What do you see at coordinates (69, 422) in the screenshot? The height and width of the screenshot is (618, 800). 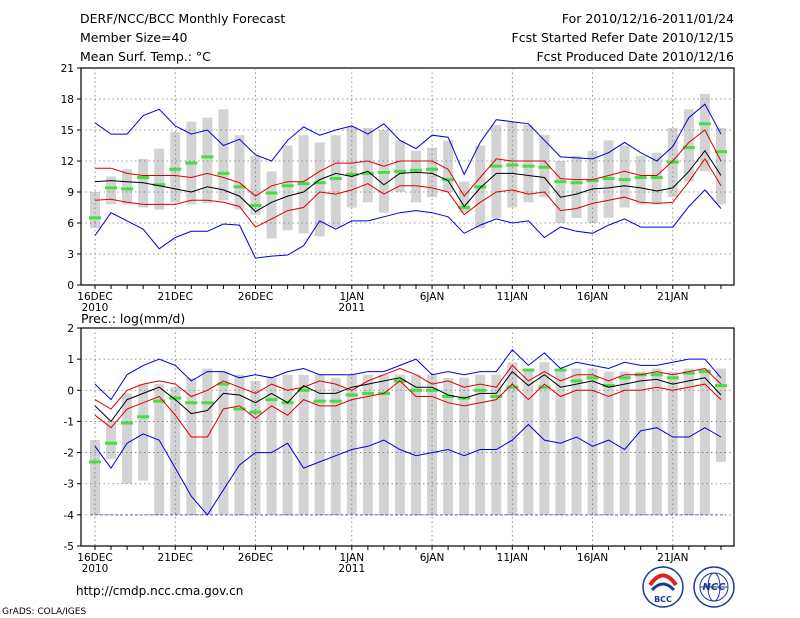 I see `y-tick-label: -1` at bounding box center [69, 422].